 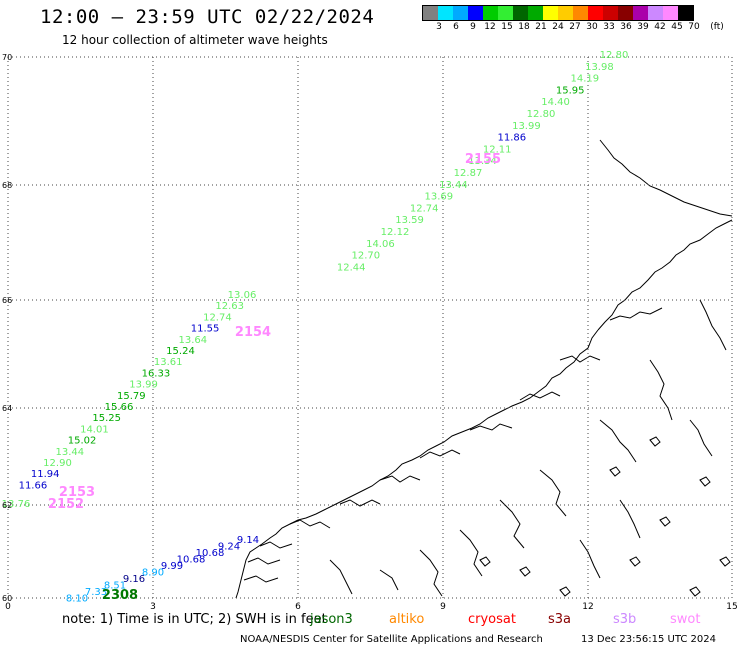 What do you see at coordinates (694, 27) in the screenshot?
I see `legend-label: 70` at bounding box center [694, 27].